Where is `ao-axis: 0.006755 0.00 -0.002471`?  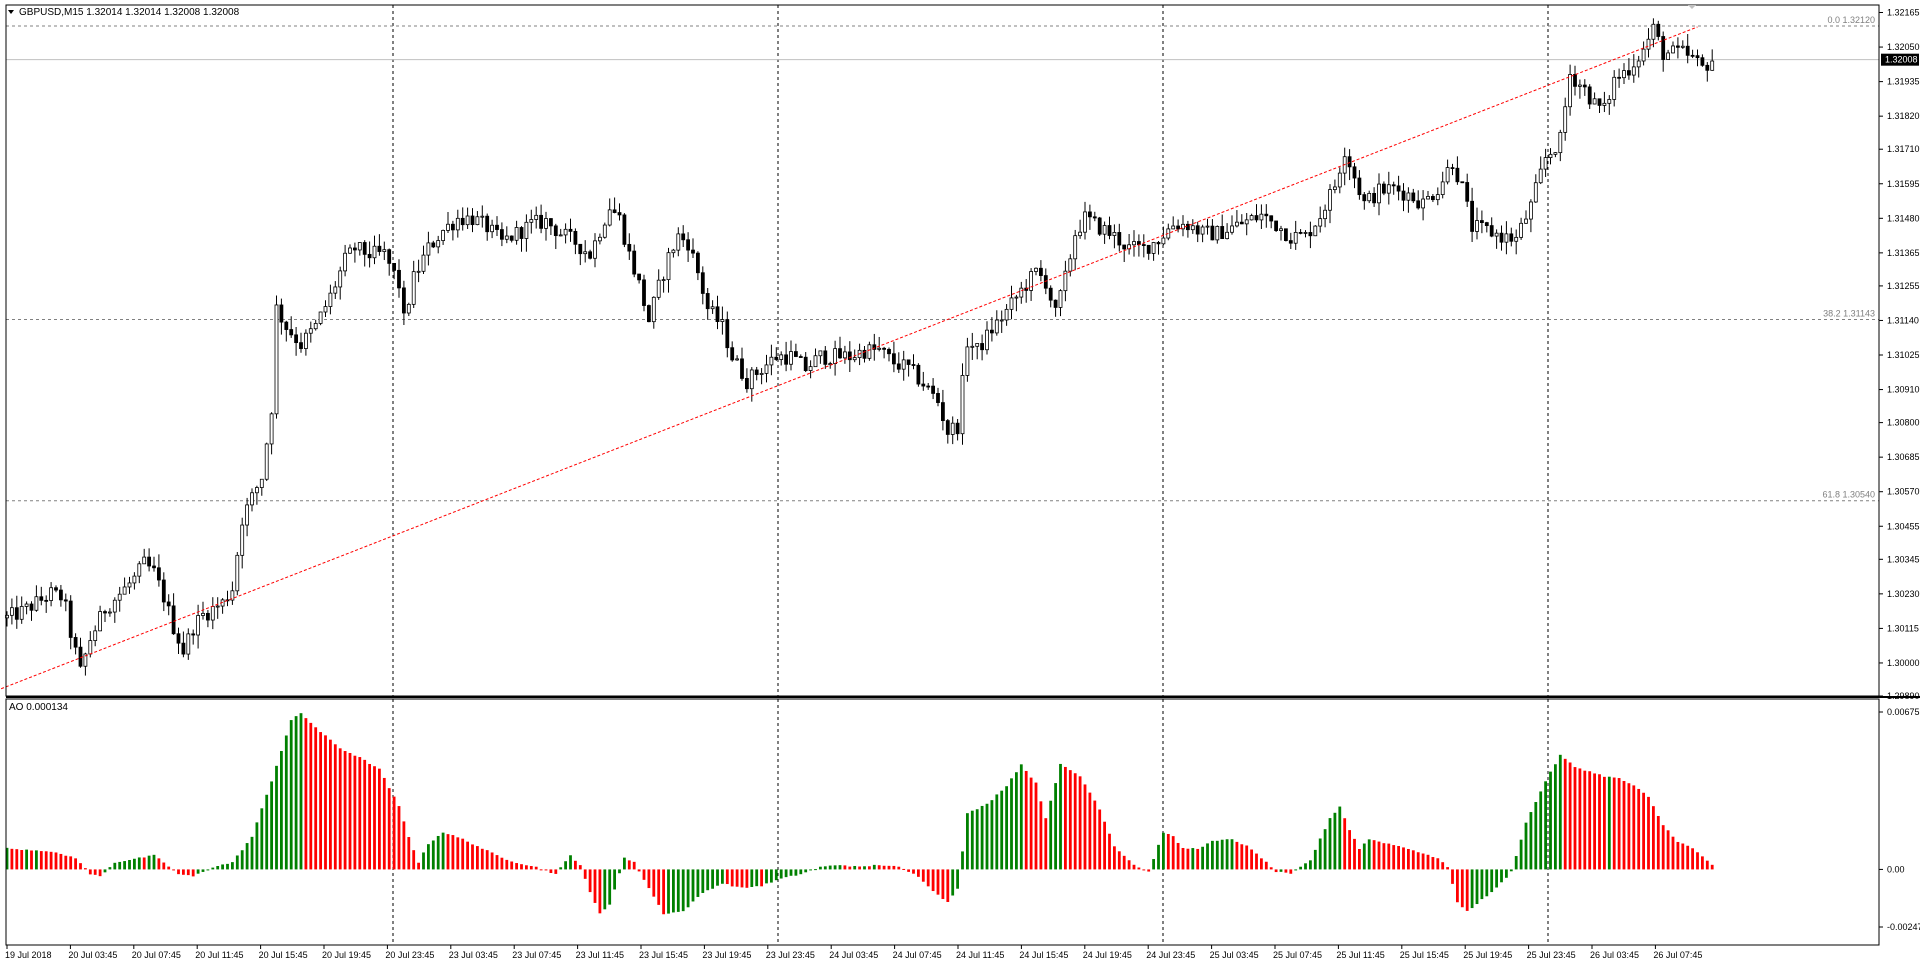
ao-axis: 0.006755 0.00 -0.002471 is located at coordinates (1899, 819).